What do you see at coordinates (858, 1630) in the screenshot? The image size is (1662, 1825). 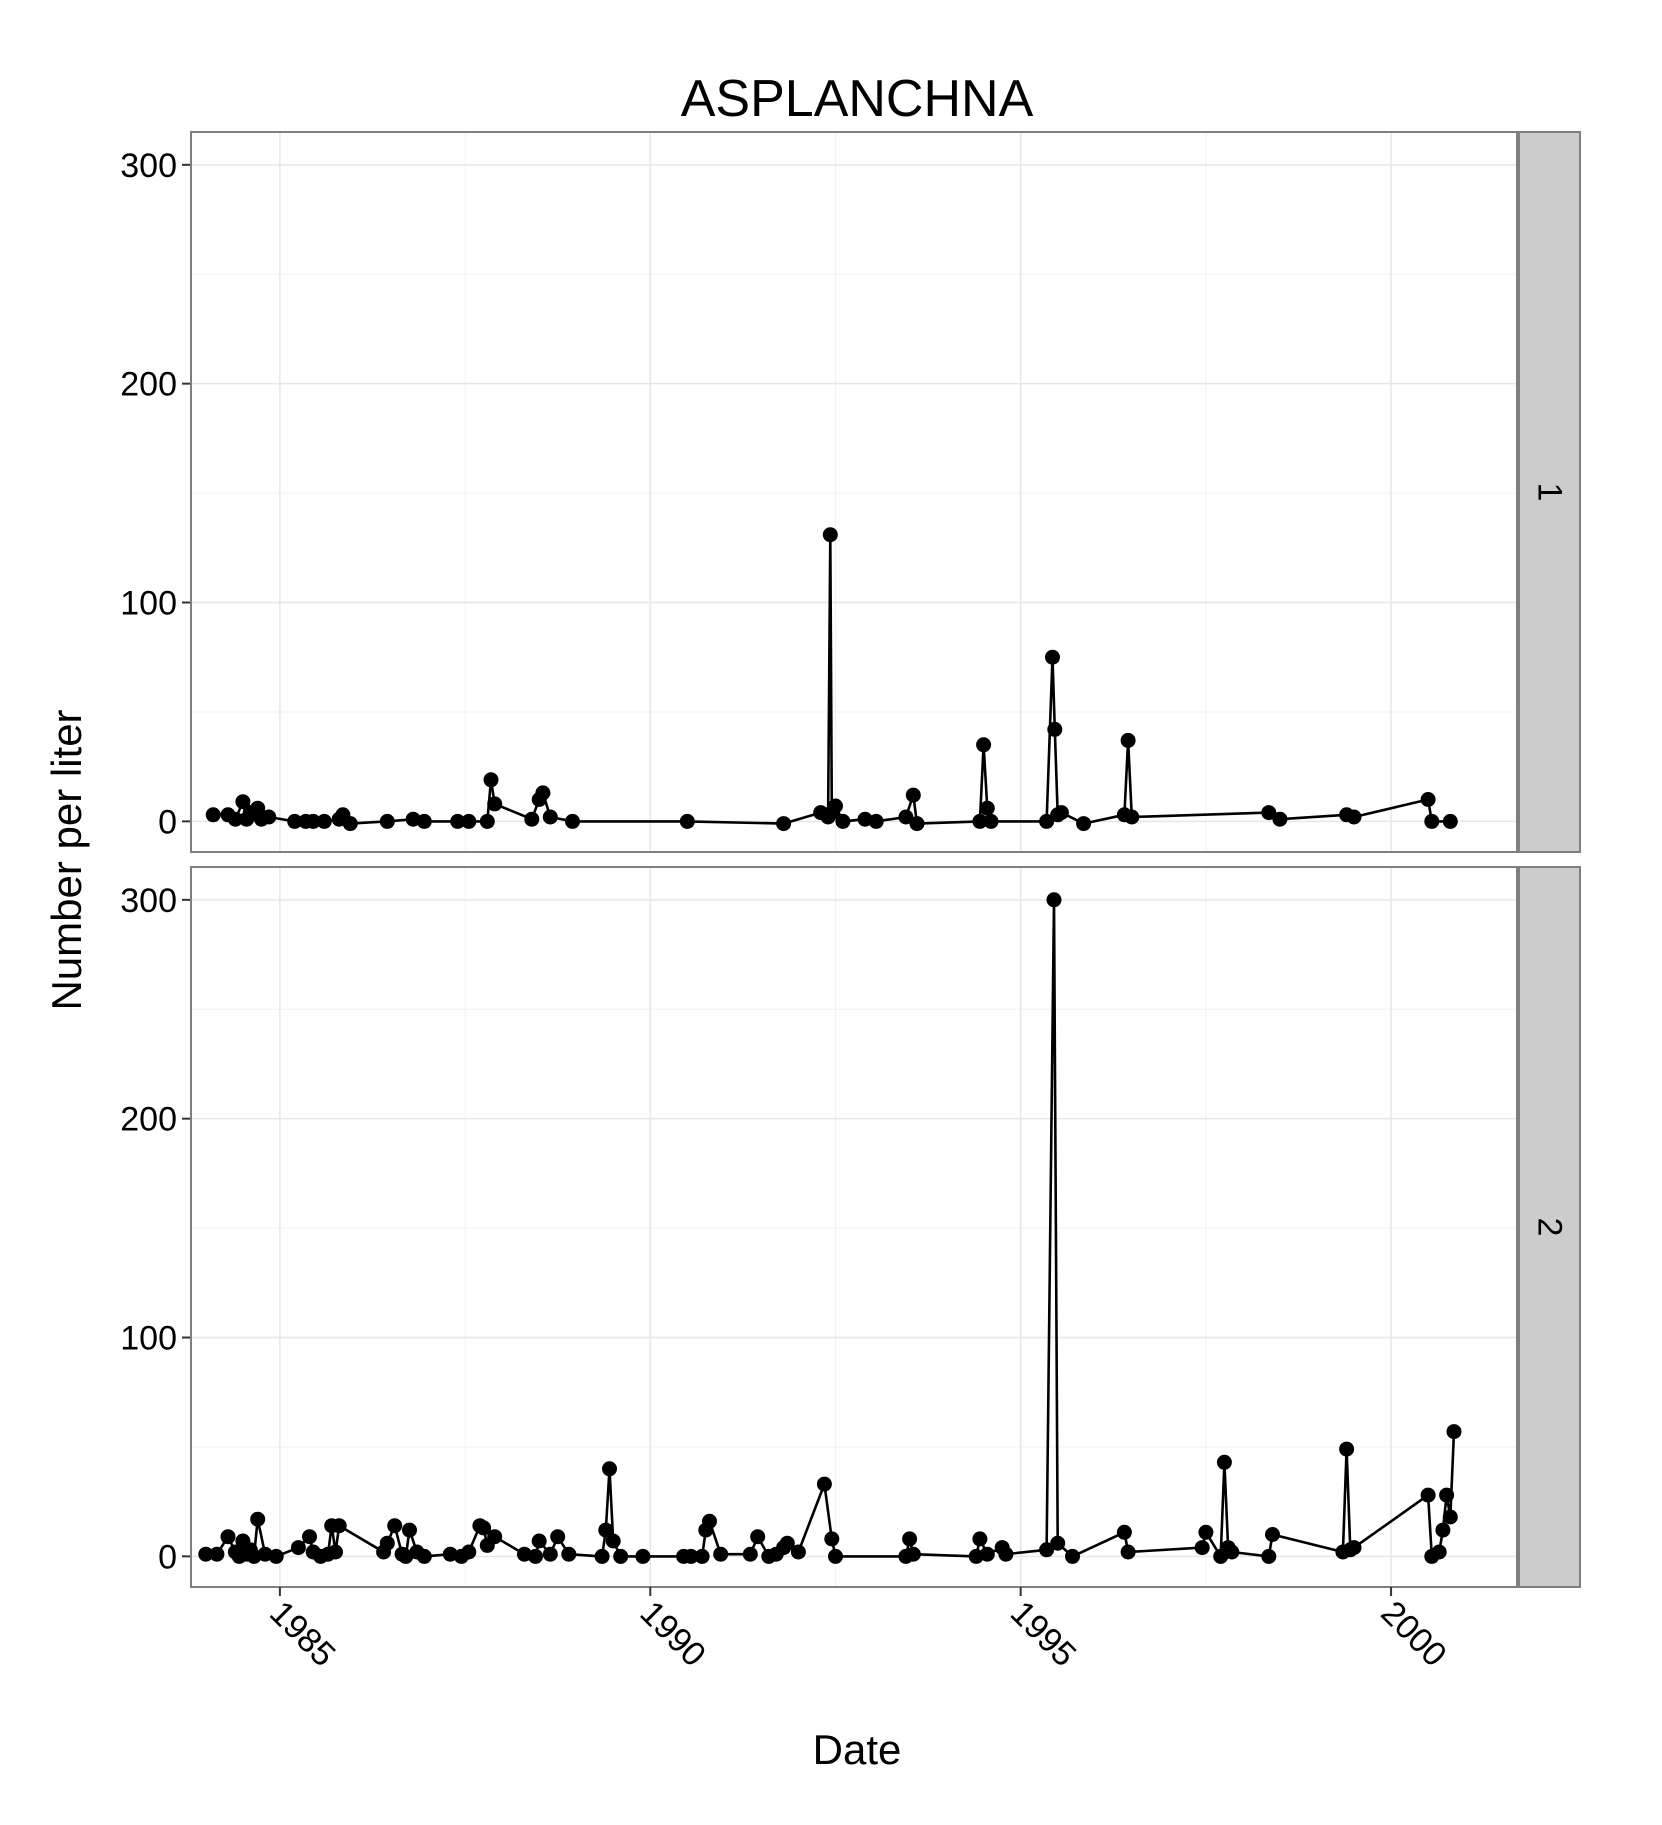 I see `x-axis: 1985 1990 1995 2000` at bounding box center [858, 1630].